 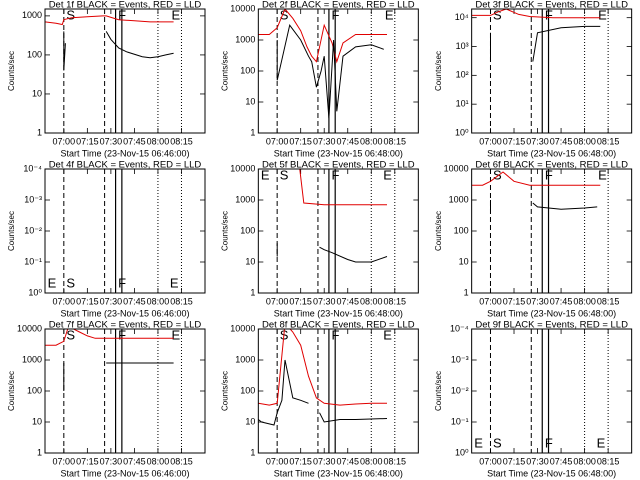 I want to click on y-tick-label: 10⁻², so click(x=460, y=390).